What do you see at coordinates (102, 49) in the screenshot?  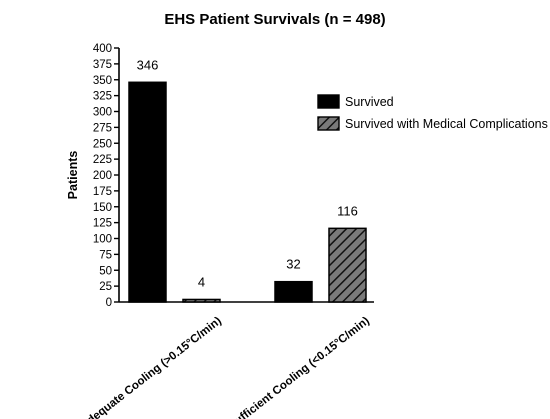 I see `y-tick-label: 400` at bounding box center [102, 49].